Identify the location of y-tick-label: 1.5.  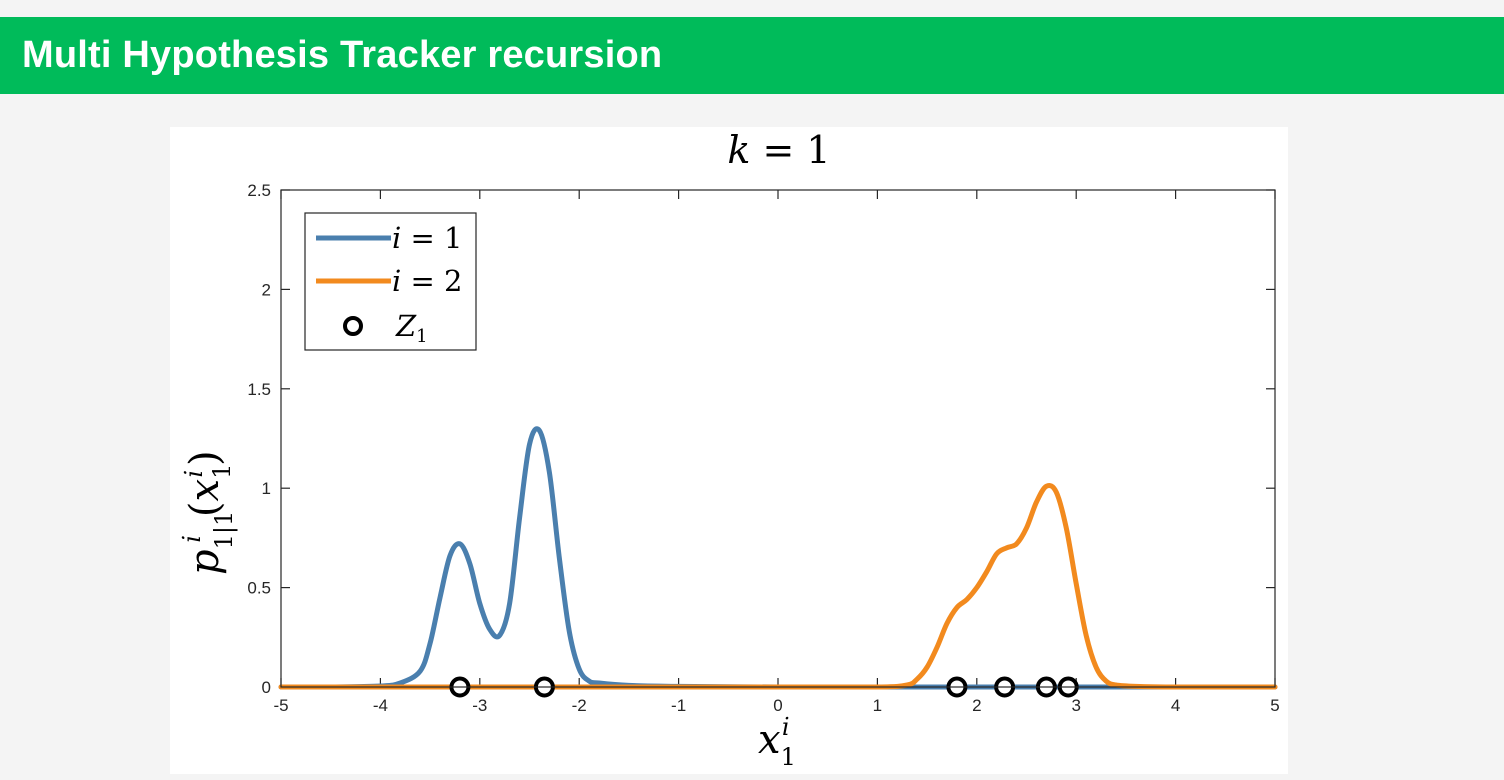
(259, 389).